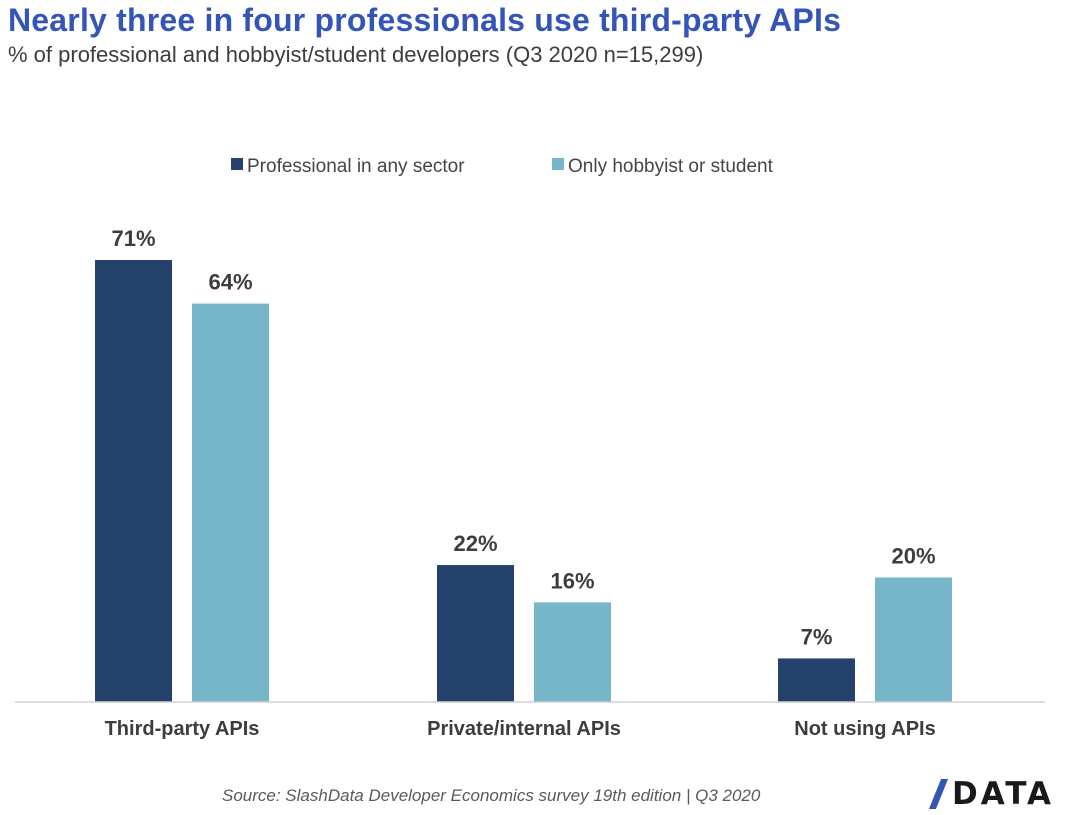 This screenshot has height=815, width=1065. I want to click on category-label-1: Private/internal APIs, so click(524, 729).